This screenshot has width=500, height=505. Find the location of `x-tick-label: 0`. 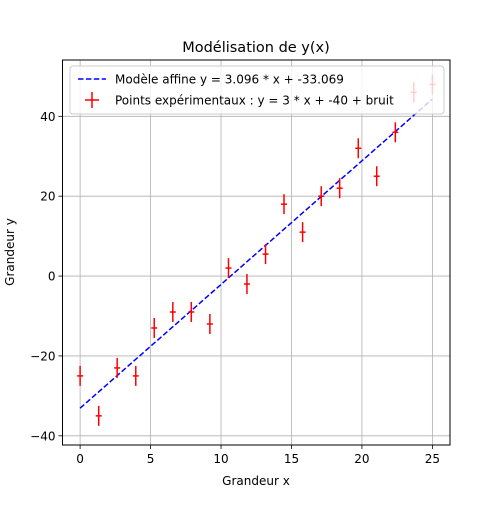

x-tick-label: 0 is located at coordinates (80, 459).